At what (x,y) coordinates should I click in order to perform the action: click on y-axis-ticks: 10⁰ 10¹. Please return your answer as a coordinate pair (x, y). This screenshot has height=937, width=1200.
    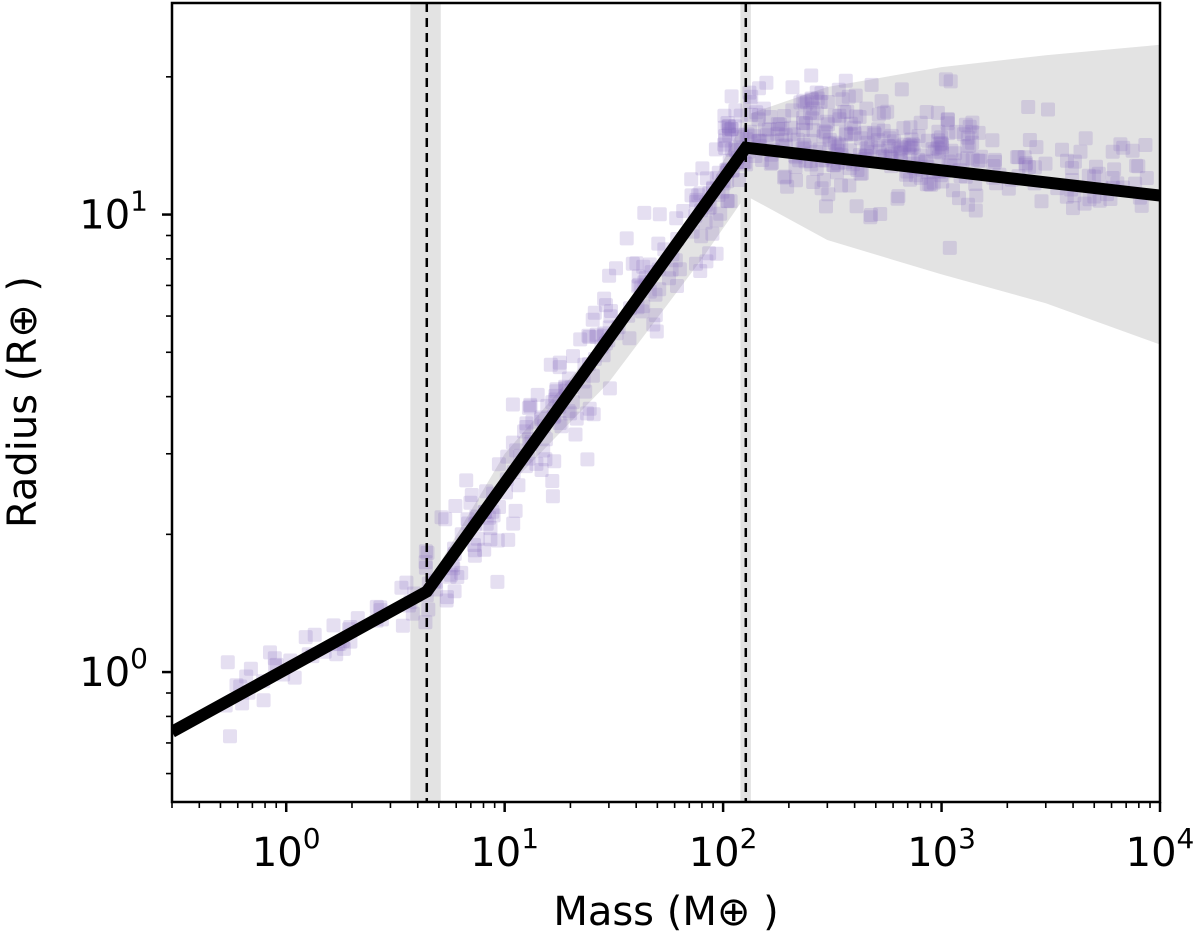
    Looking at the image, I should click on (125, 425).